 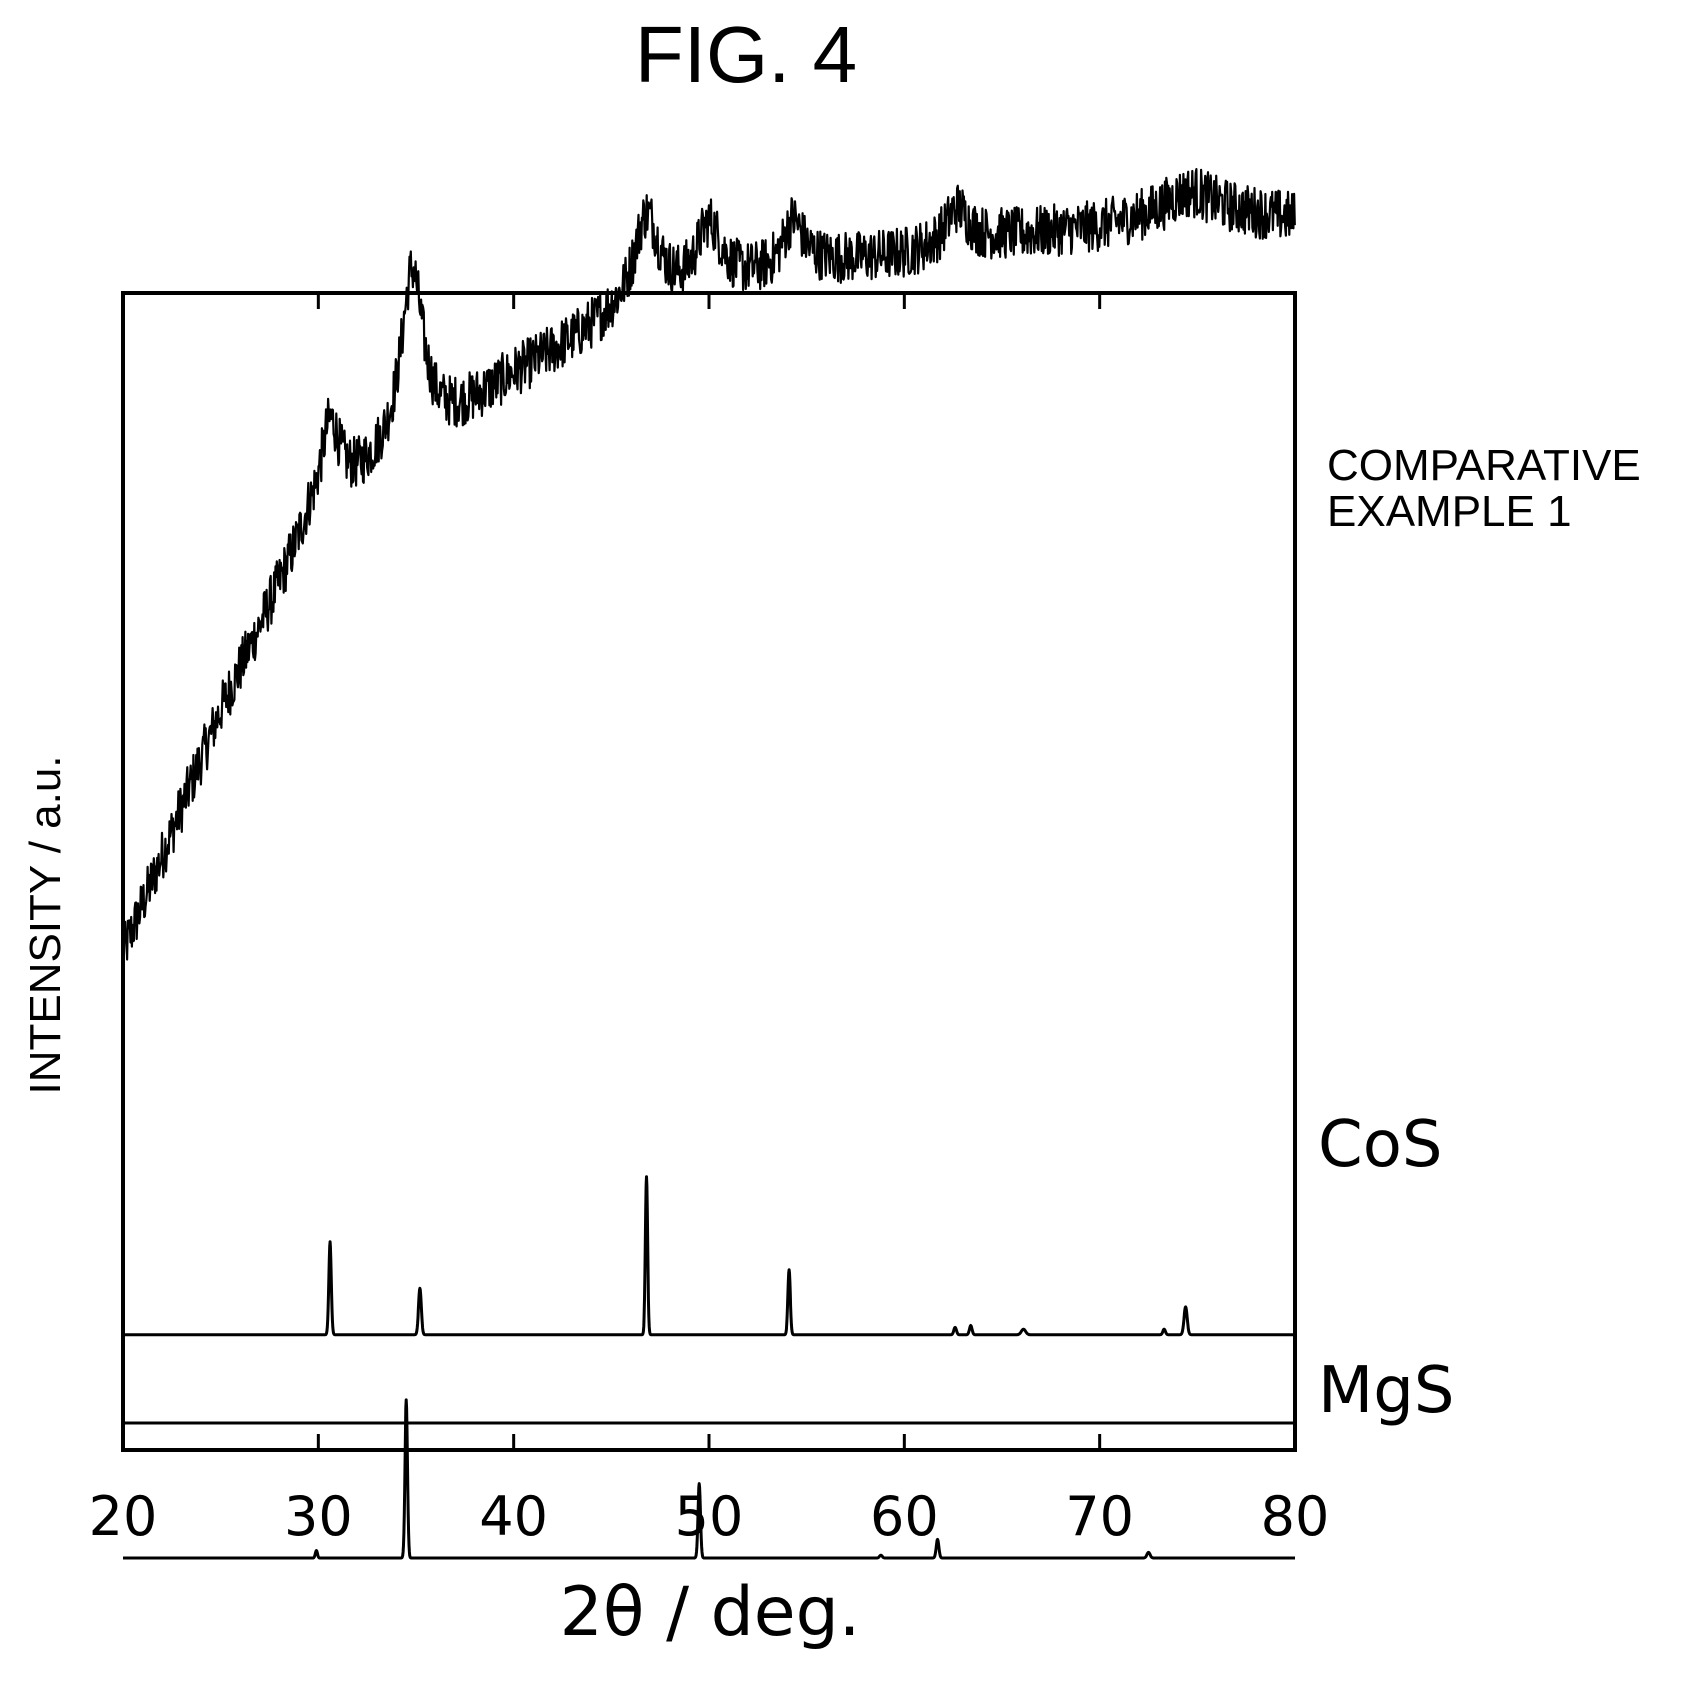 What do you see at coordinates (513, 1516) in the screenshot?
I see `x-tick-label: 40` at bounding box center [513, 1516].